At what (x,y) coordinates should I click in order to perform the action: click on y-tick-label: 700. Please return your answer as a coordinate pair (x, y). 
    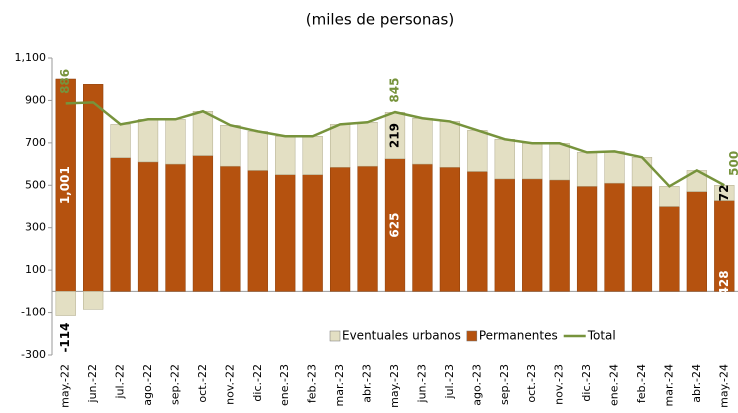
    Looking at the image, I should click on (35, 142).